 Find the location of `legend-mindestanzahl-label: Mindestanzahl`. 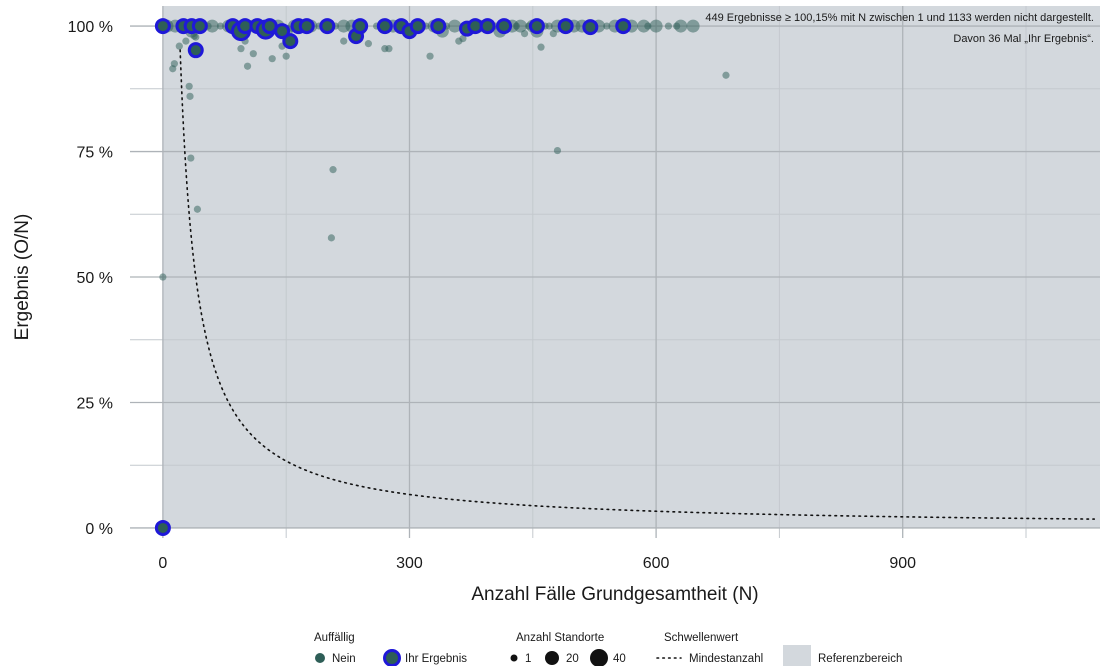

legend-mindestanzahl-label: Mindestanzahl is located at coordinates (726, 659).